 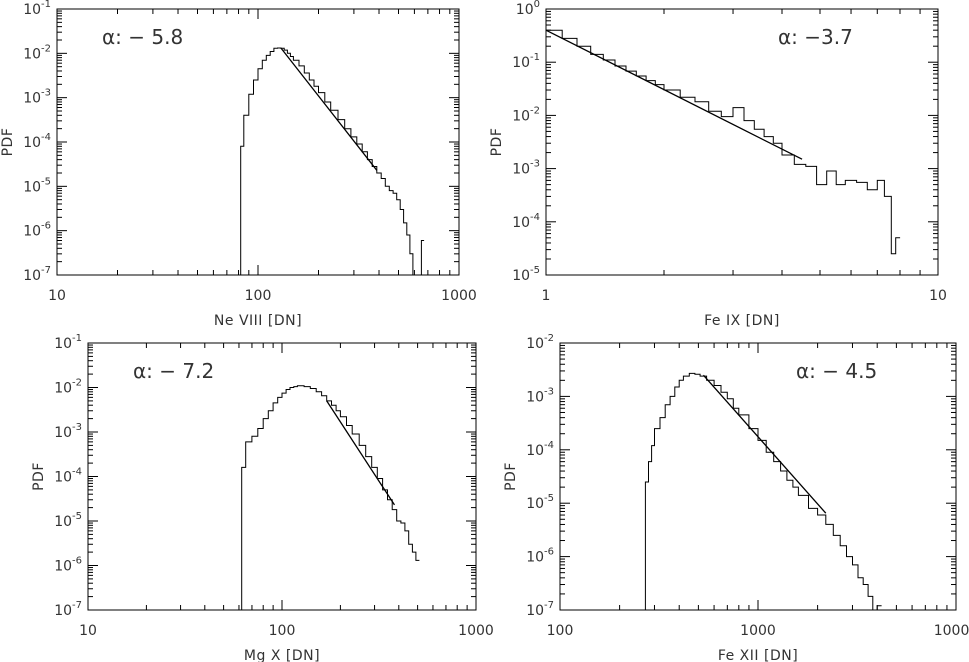 I want to click on x-axis-label: Ne VIII [DN], so click(x=258, y=321).